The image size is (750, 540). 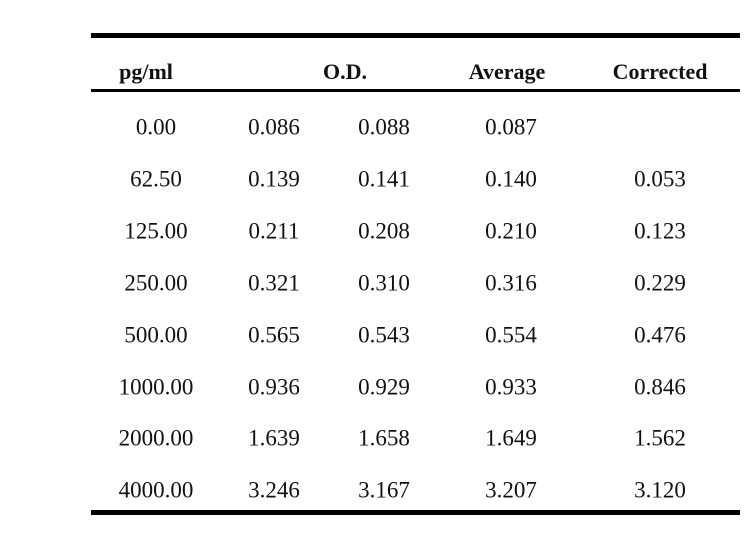 What do you see at coordinates (384, 127) in the screenshot?
I see `cell-od-2: 0.088` at bounding box center [384, 127].